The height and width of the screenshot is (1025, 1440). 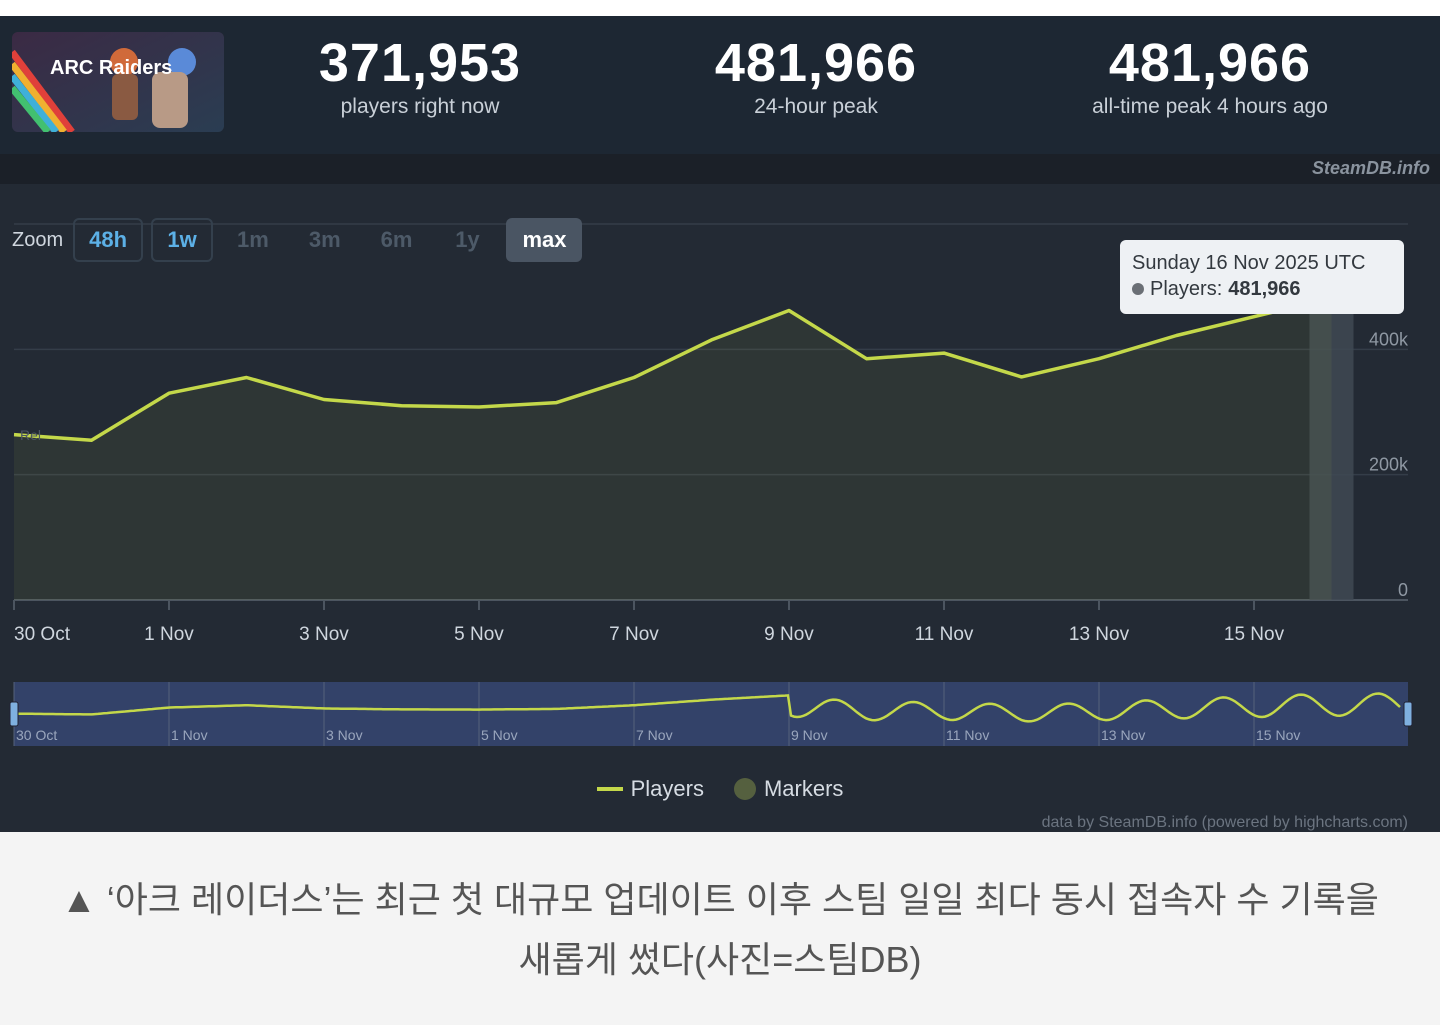 I want to click on x-tick-label: 30 Oct, so click(x=42, y=634).